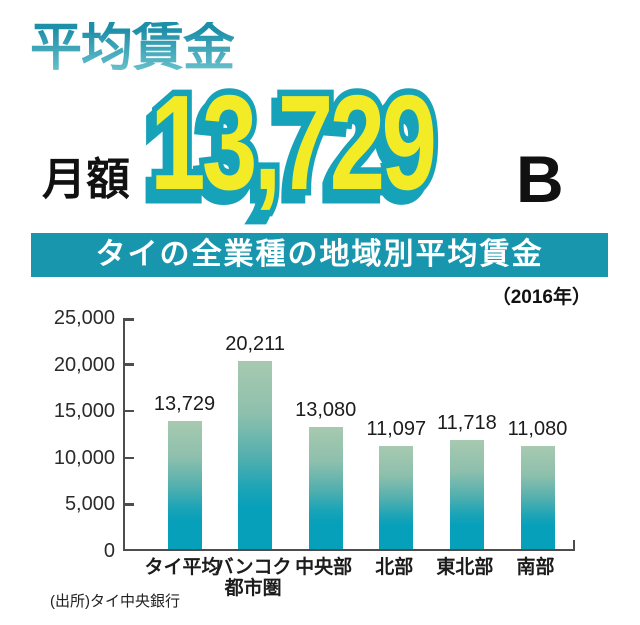 This screenshot has width=640, height=625. What do you see at coordinates (573, 544) in the screenshot?
I see `x-axis-end-tick` at bounding box center [573, 544].